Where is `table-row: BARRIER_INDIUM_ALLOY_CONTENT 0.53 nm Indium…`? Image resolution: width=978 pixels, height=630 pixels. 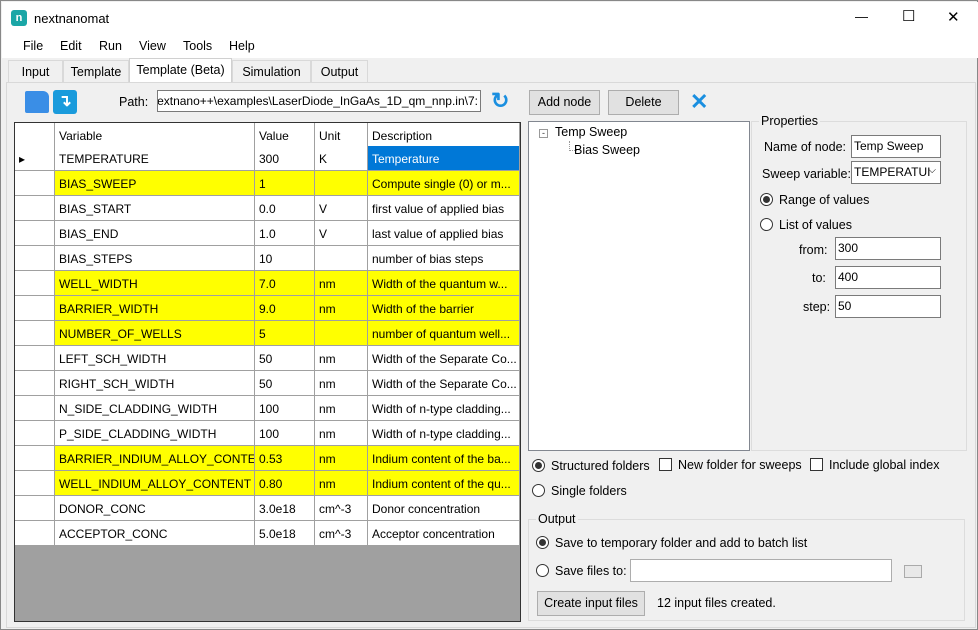
table-row: BARRIER_INDIUM_ALLOY_CONTENT 0.53 nm Indium… is located at coordinates (267, 458).